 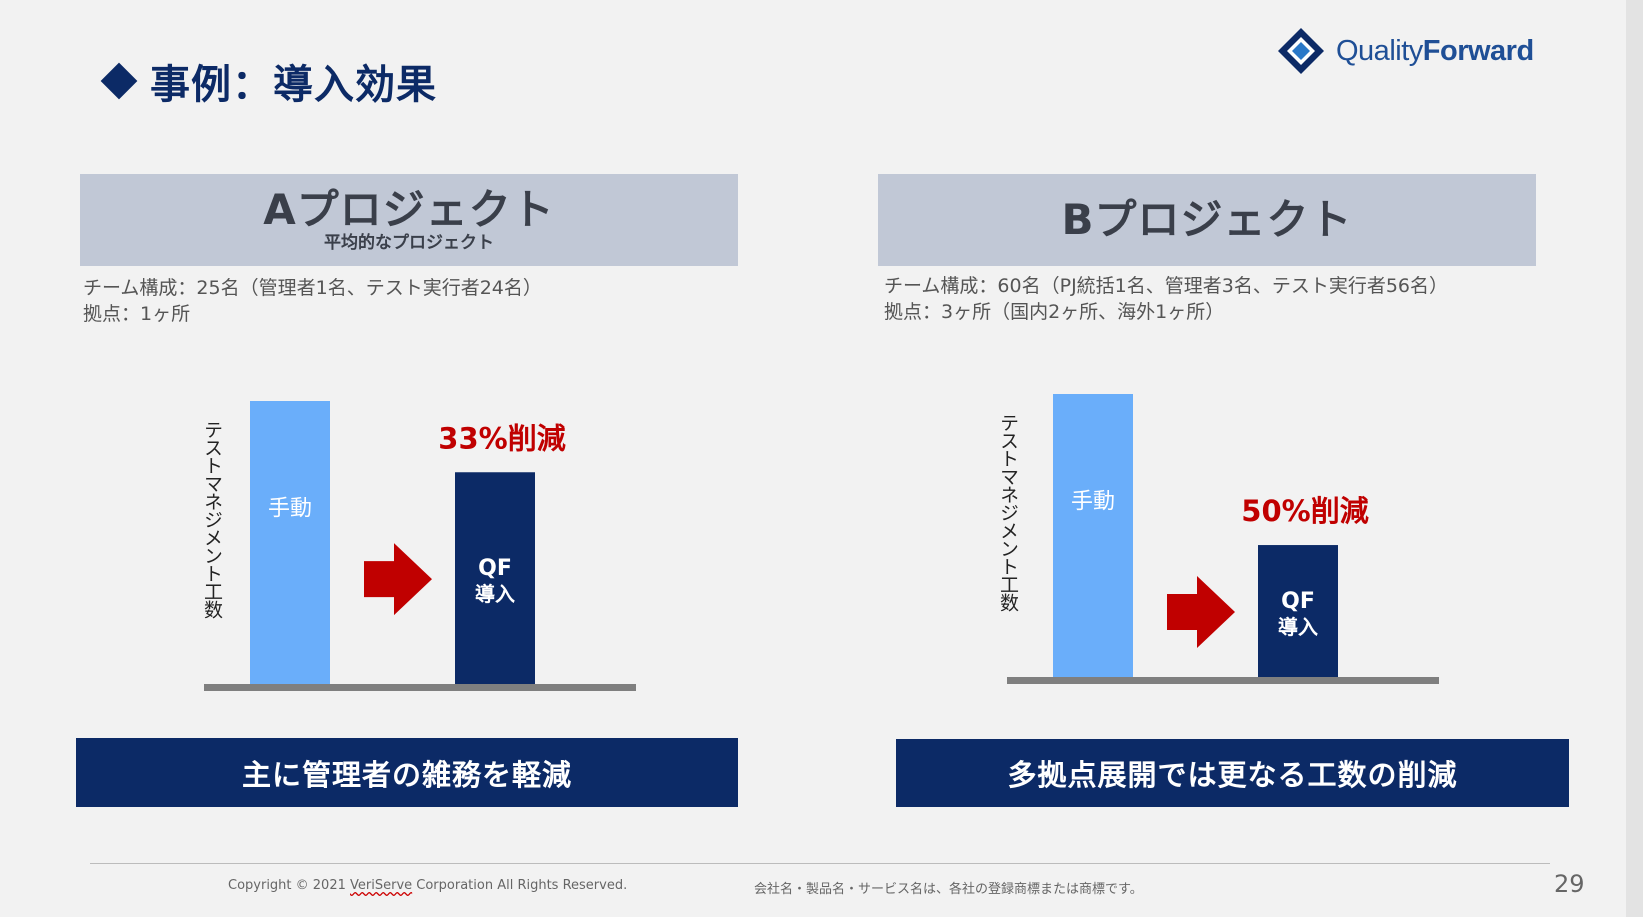 I want to click on chart-a-bar-qf, so click(x=495, y=579).